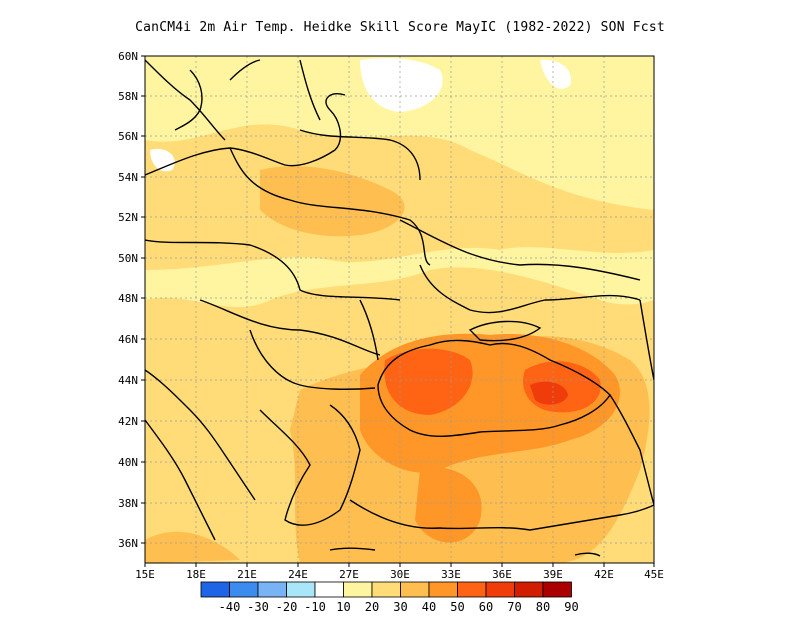  I want to click on baltic-north, so click(203, 100).